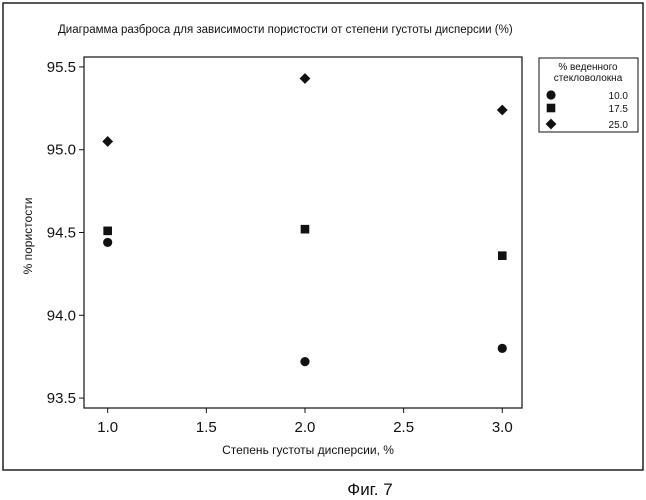 The width and height of the screenshot is (646, 500). What do you see at coordinates (61, 67) in the screenshot?
I see `y-tick-label: 95.5` at bounding box center [61, 67].